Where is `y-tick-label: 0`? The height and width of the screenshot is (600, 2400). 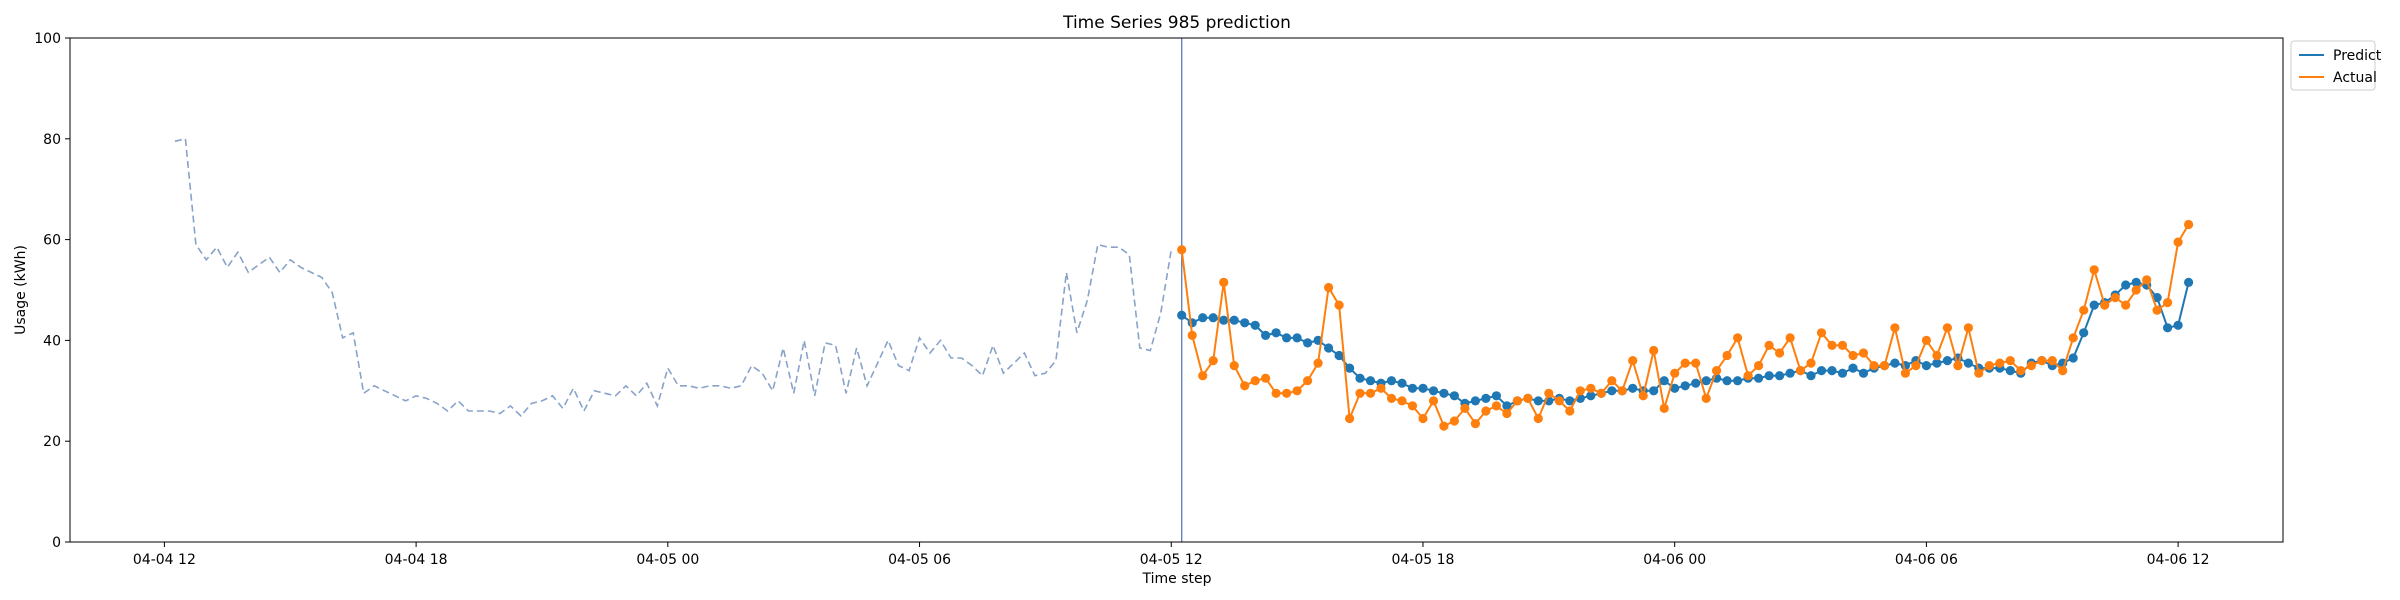 y-tick-label: 0 is located at coordinates (56, 543).